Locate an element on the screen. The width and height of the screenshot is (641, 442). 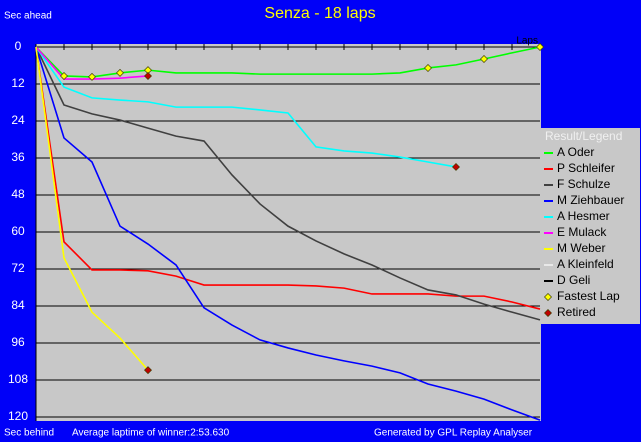
legend-label: A Hesmer is located at coordinates (583, 216).